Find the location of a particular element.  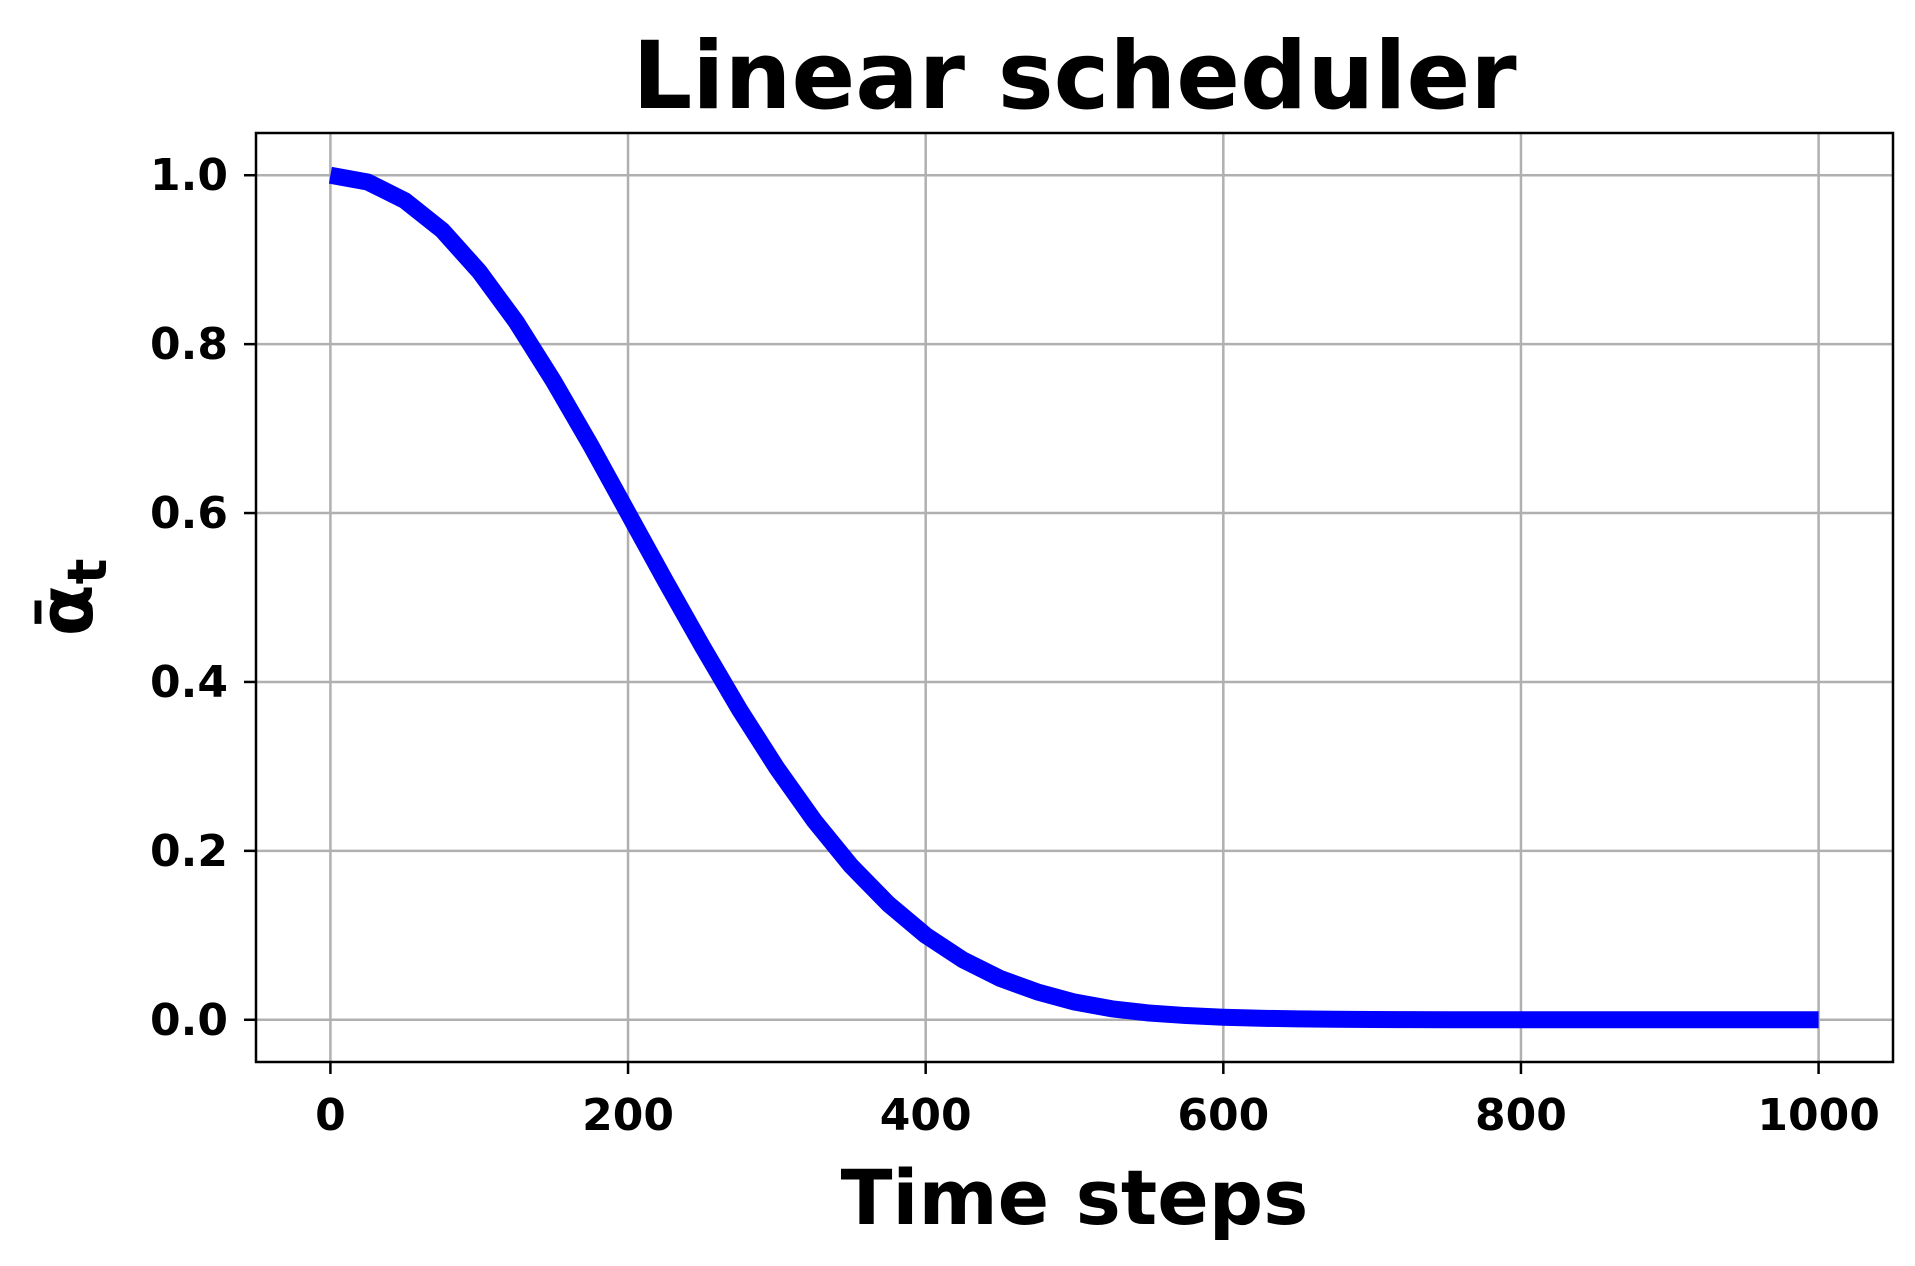

x-tick-label: 800 is located at coordinates (1521, 1115).